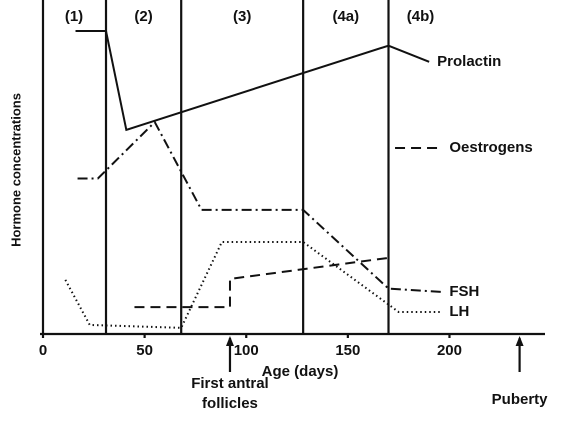 The height and width of the screenshot is (430, 578). I want to click on series-label: FSH, so click(464, 291).